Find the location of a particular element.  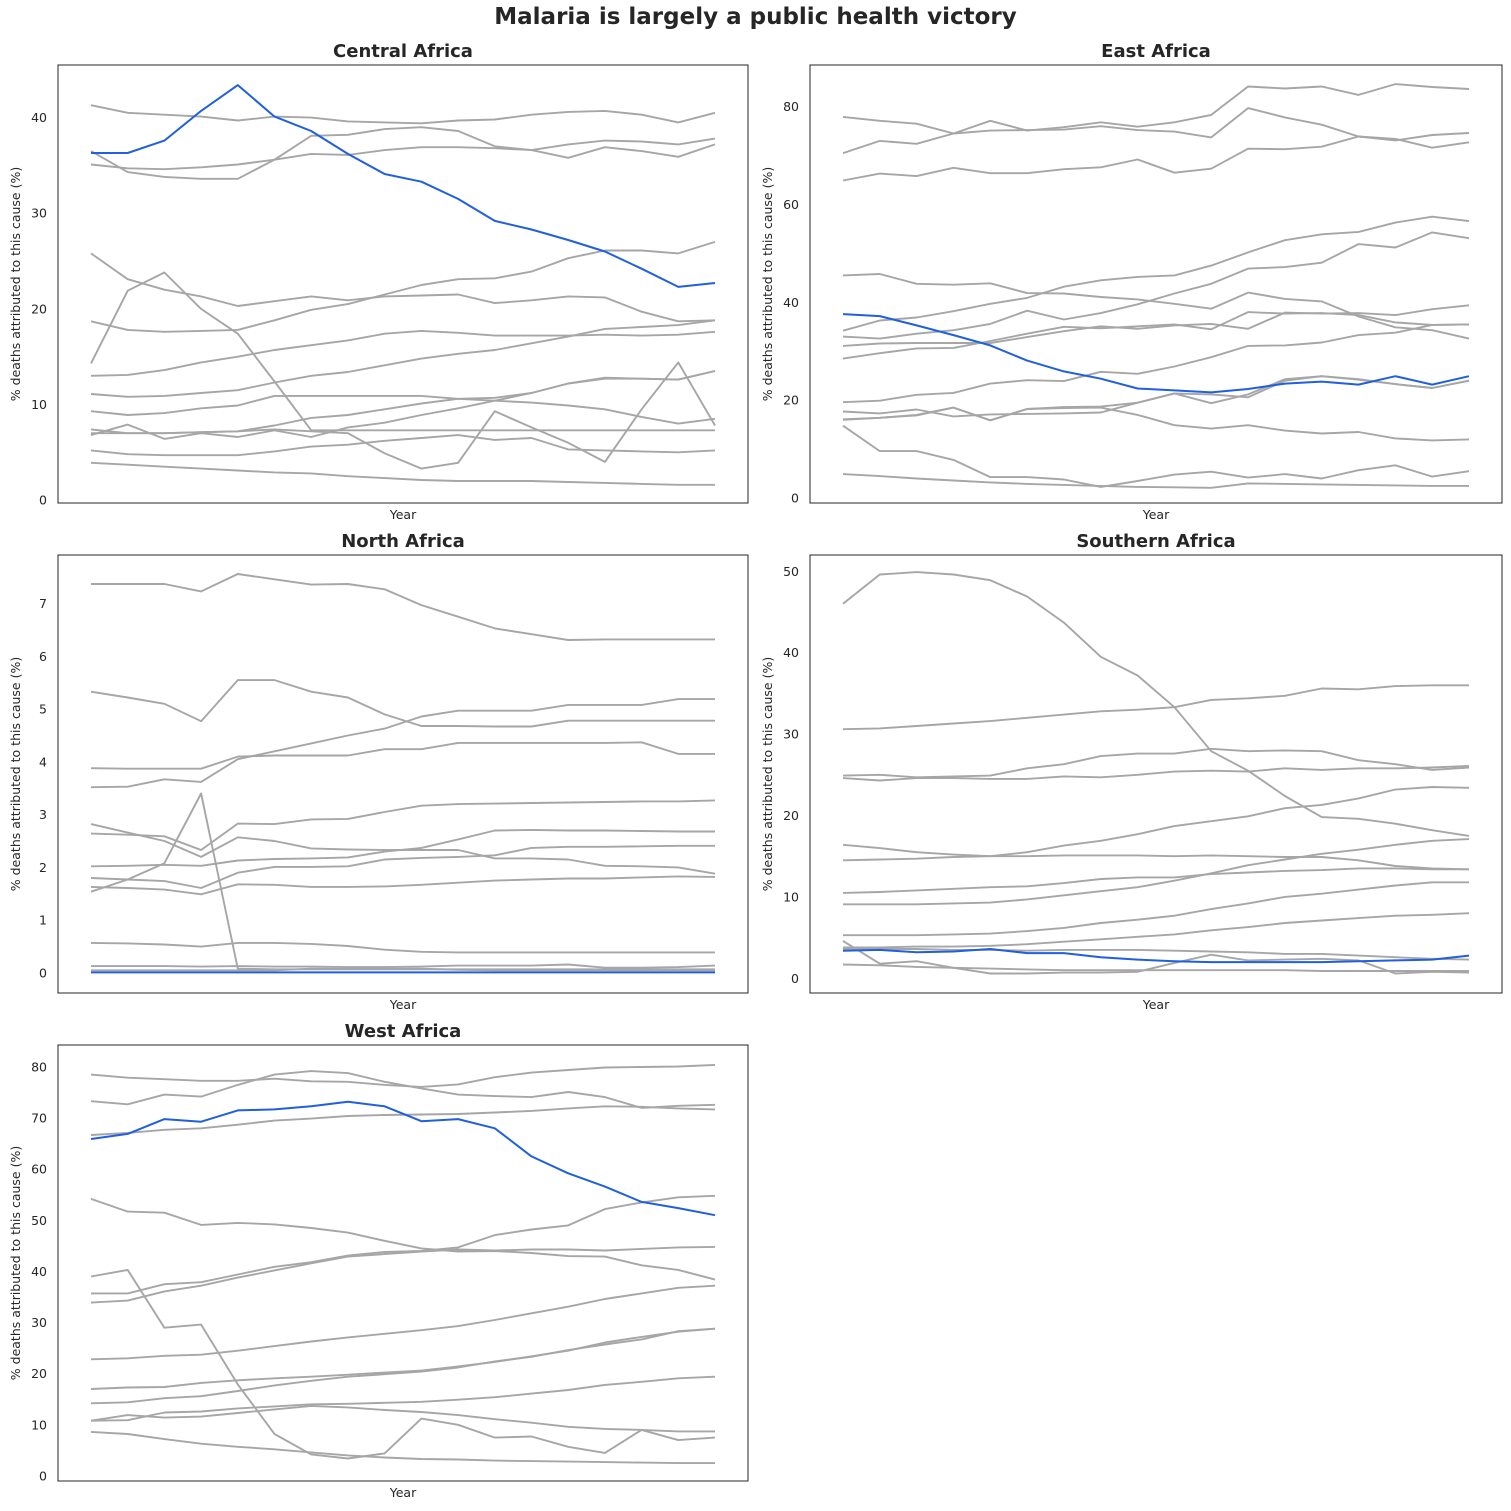

panel-title: Central Africa is located at coordinates (403, 51).